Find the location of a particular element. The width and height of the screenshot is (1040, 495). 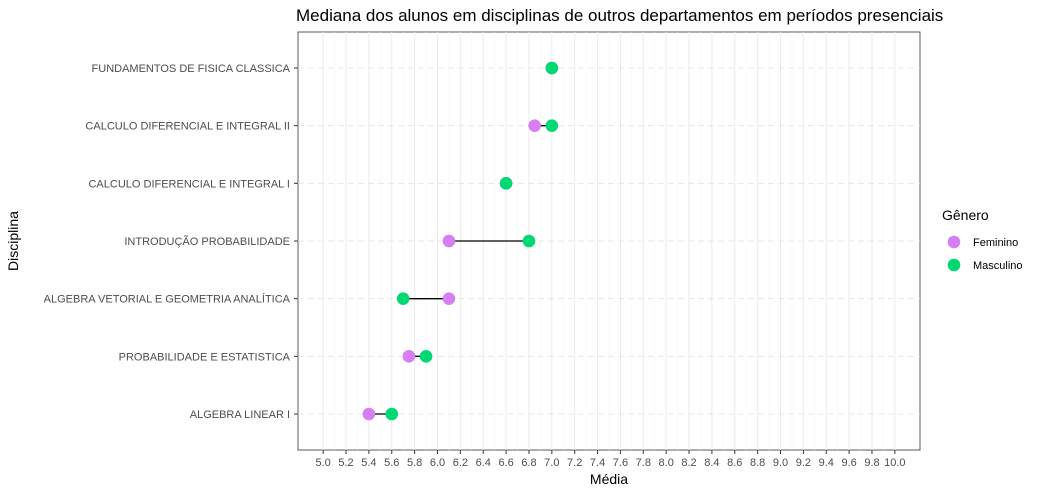

x-tick-label: 5.4 is located at coordinates (368, 463).